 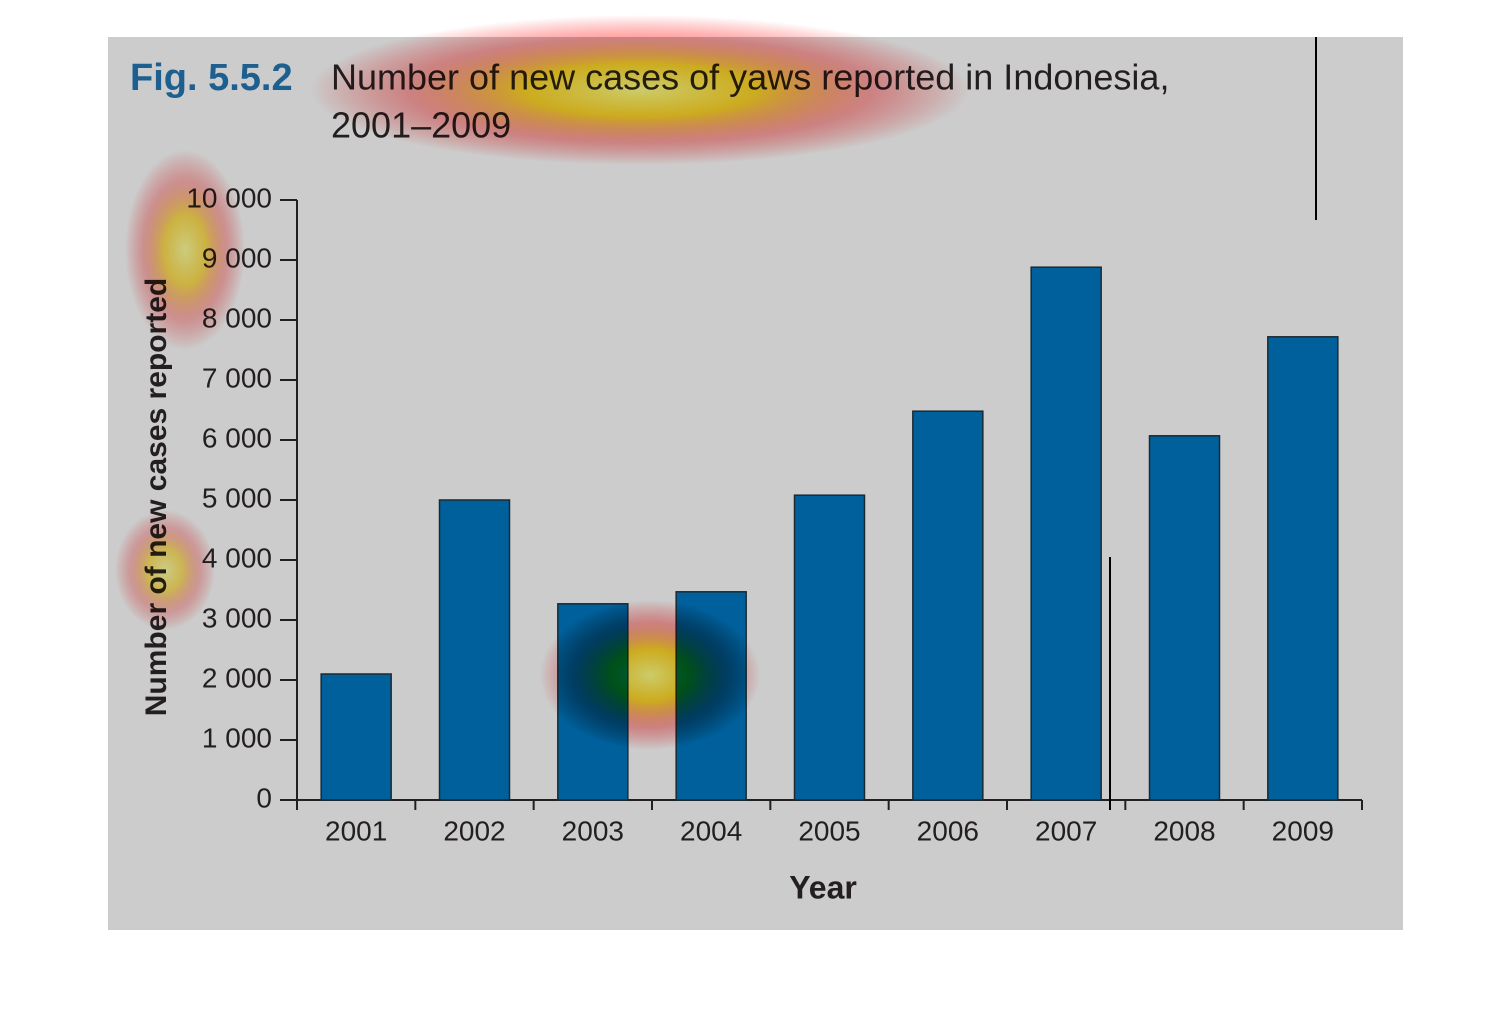 I want to click on x-axis-label: Year, so click(x=823, y=887).